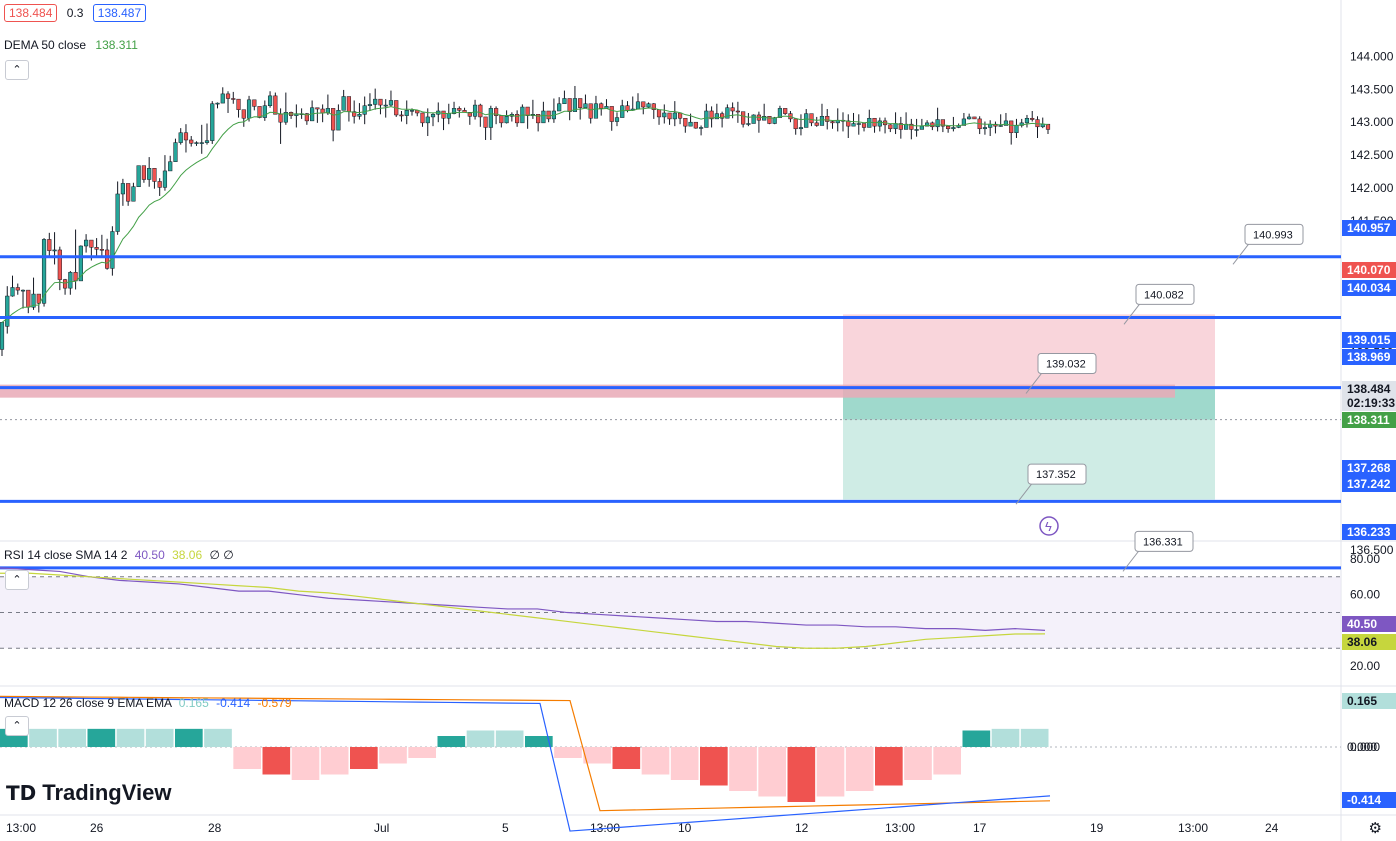 Image resolution: width=1396 pixels, height=841 pixels. Describe the element at coordinates (1364, 800) in the screenshot. I see `macd-badge-text: -0.414` at that location.